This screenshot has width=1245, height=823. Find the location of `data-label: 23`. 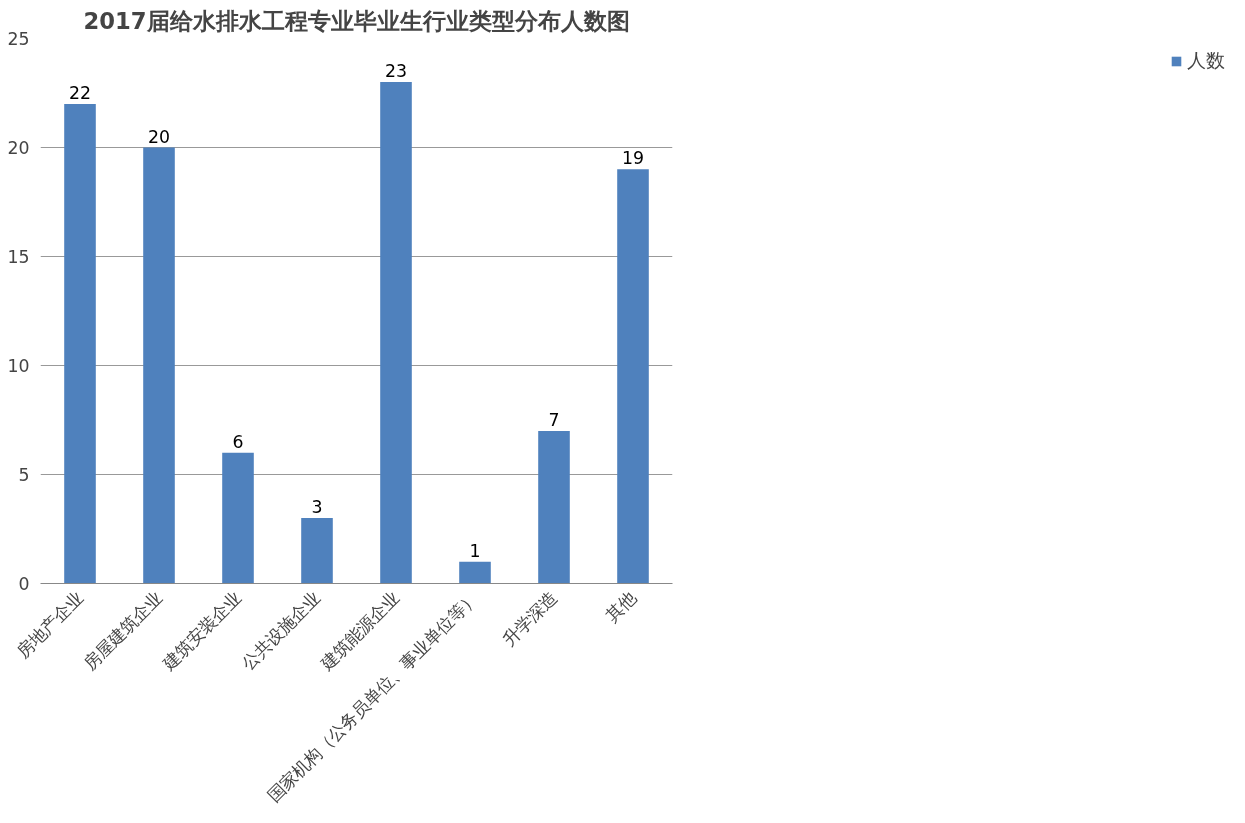

data-label: 23 is located at coordinates (396, 71).